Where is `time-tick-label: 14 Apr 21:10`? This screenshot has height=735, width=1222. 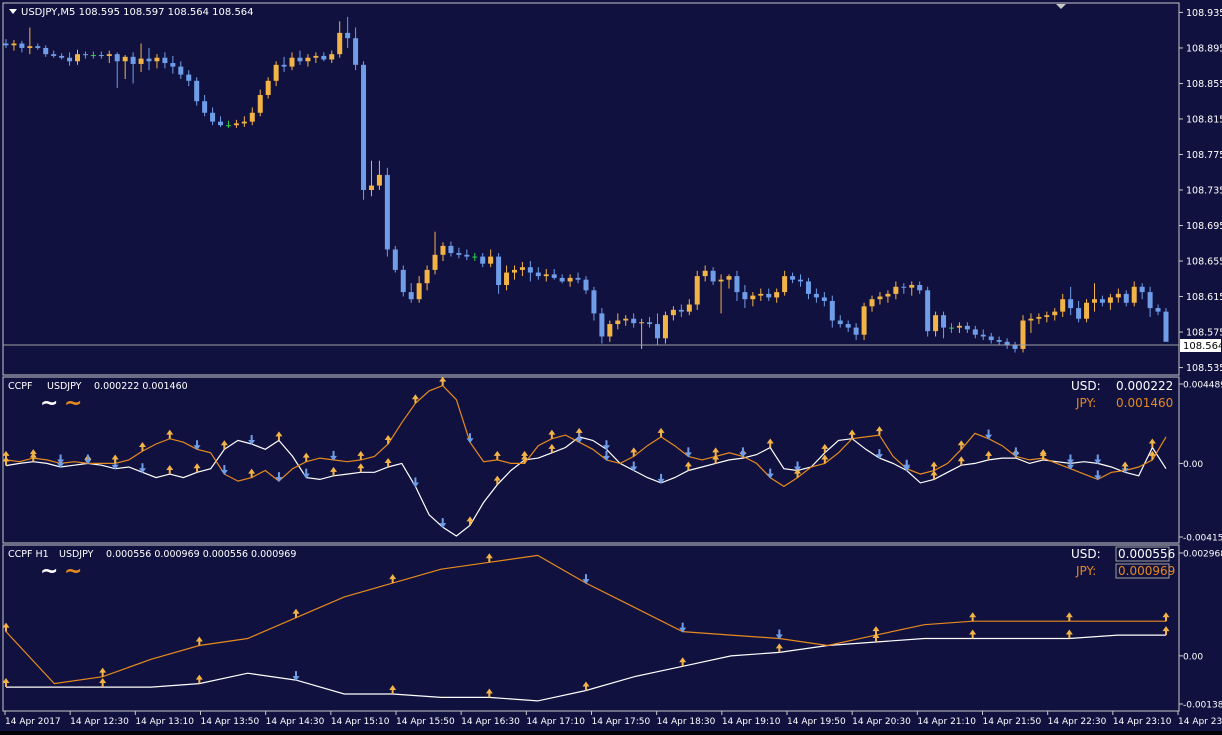 time-tick-label: 14 Apr 21:10 is located at coordinates (946, 722).